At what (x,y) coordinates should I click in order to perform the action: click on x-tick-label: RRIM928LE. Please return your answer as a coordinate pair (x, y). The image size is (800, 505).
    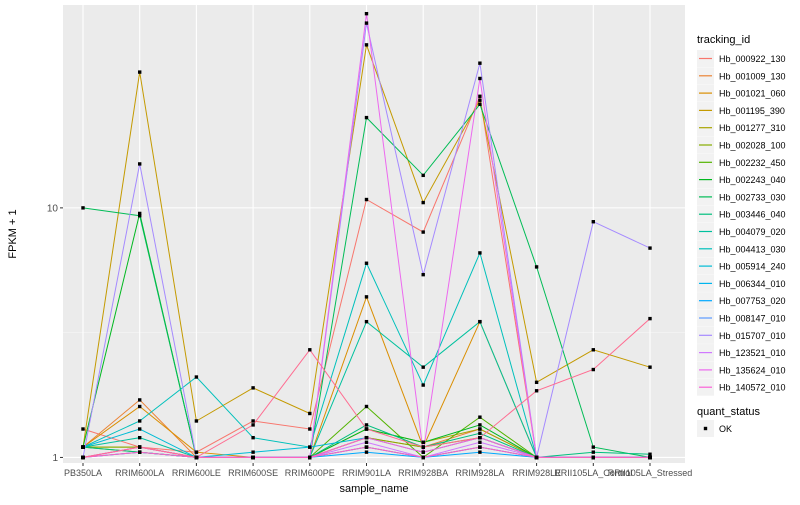
    Looking at the image, I should click on (536, 473).